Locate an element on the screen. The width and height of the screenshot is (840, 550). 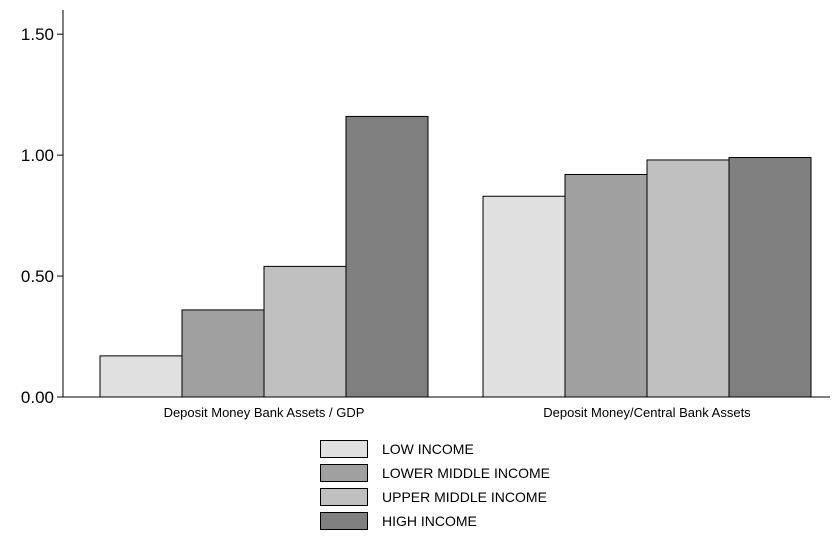
y-tick-label: 1.00 is located at coordinates (37, 155).